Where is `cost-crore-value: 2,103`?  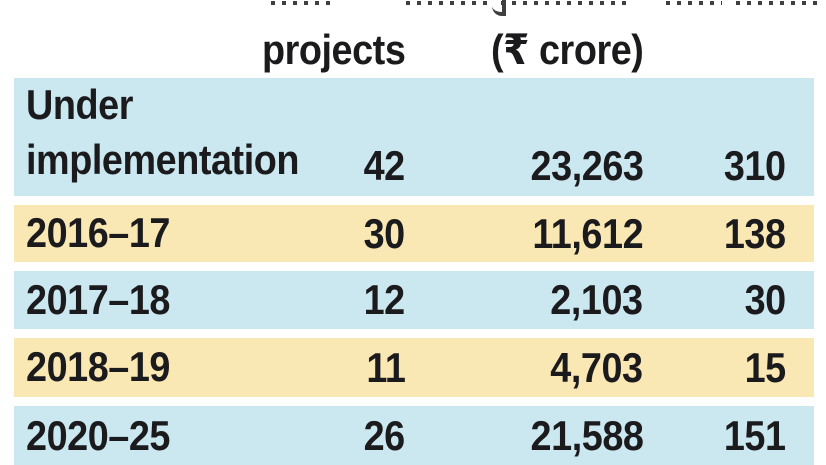 cost-crore-value: 2,103 is located at coordinates (597, 299).